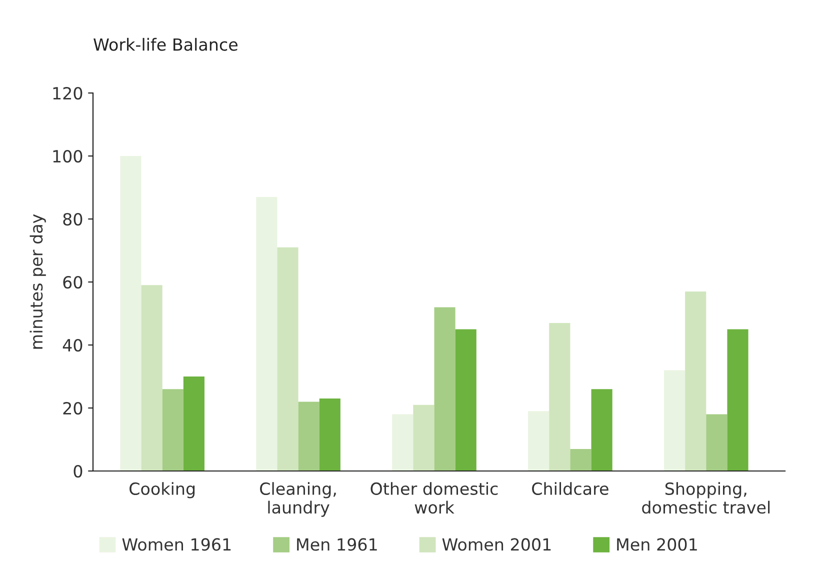  I want to click on y-tick-label: 20, so click(72, 408).